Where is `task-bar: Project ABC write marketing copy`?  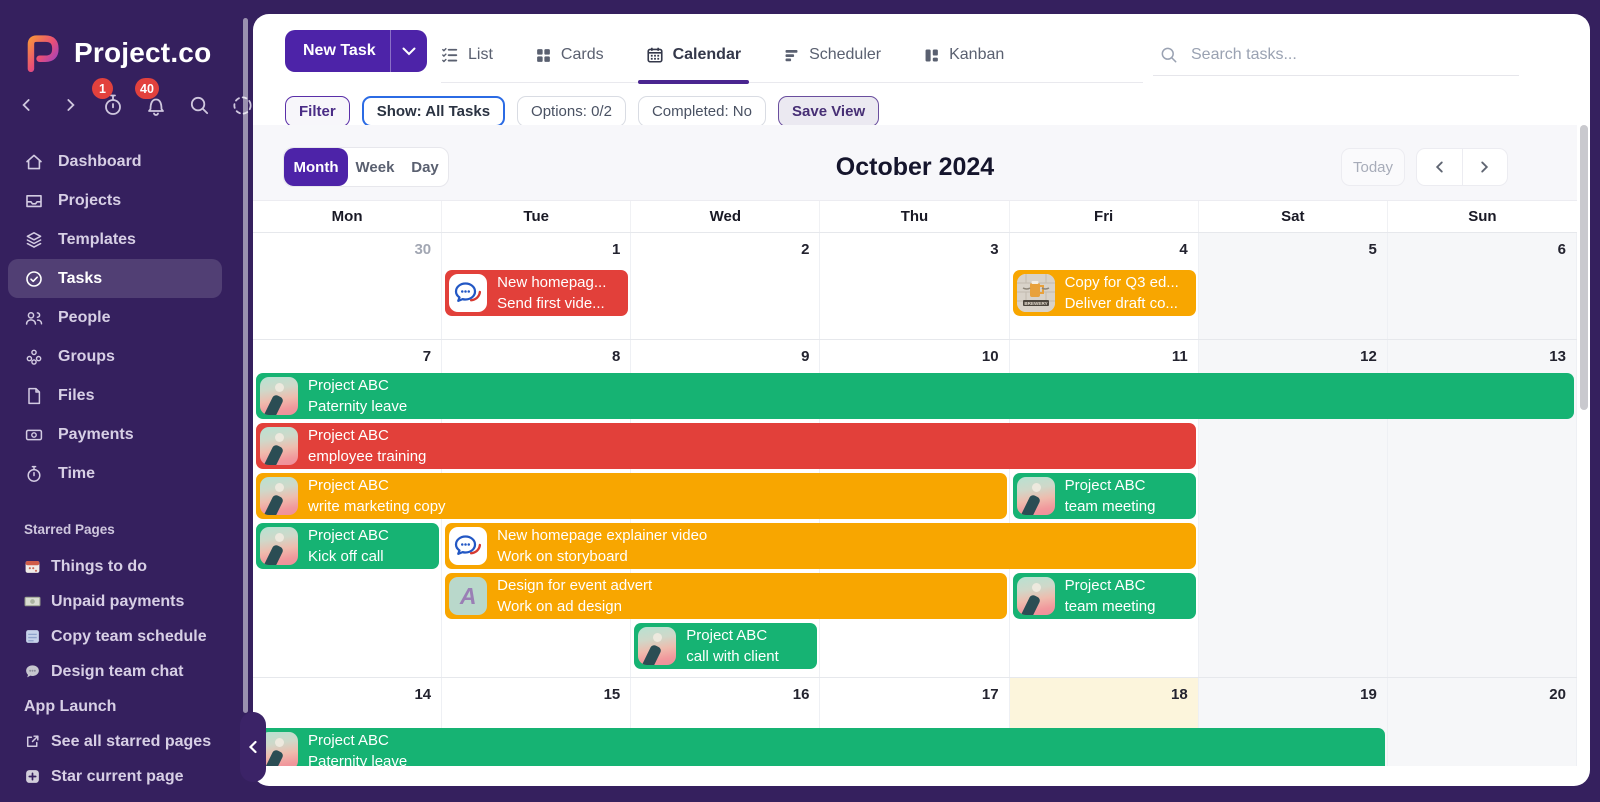
task-bar: Project ABC write marketing copy is located at coordinates (631, 496).